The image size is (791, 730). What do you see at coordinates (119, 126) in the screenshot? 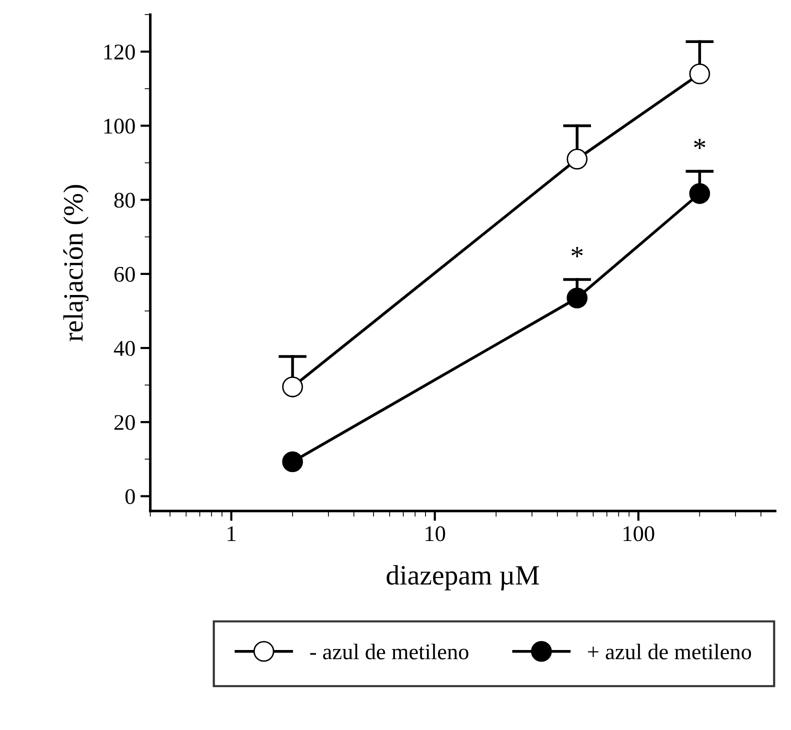
I see `y-tick-label: 100` at bounding box center [119, 126].